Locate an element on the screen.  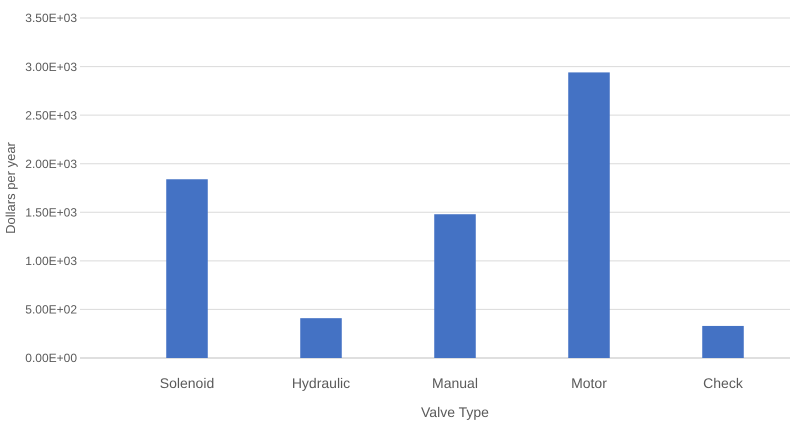
y-tick-label: 0.00E+00 is located at coordinates (51, 358).